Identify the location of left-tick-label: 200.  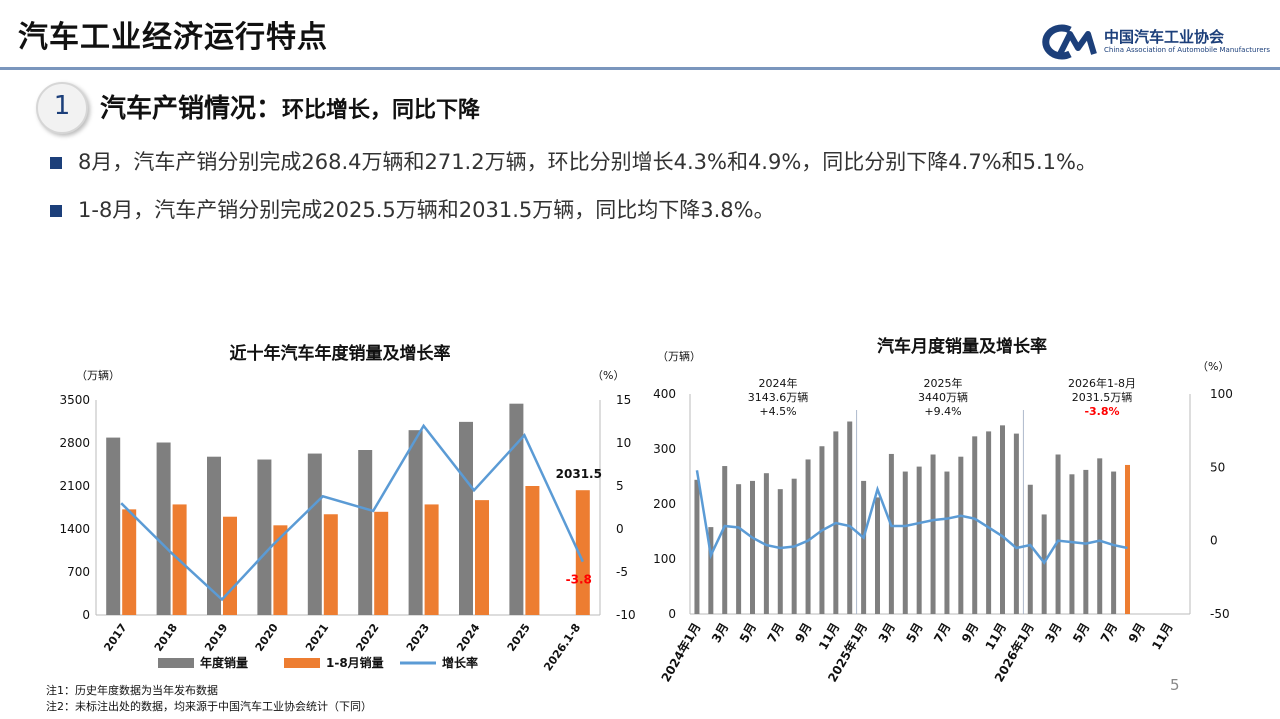
(664, 504).